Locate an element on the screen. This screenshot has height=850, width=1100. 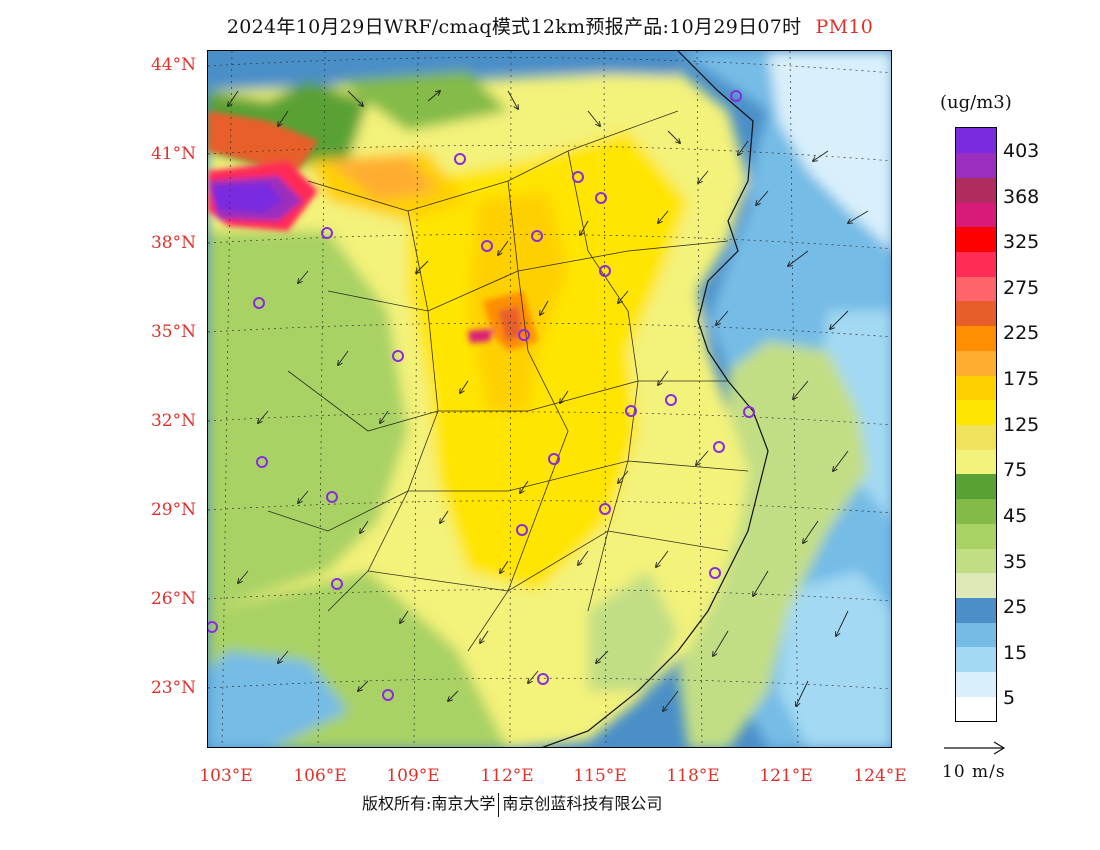
pollutant-label: PM10 is located at coordinates (844, 27).